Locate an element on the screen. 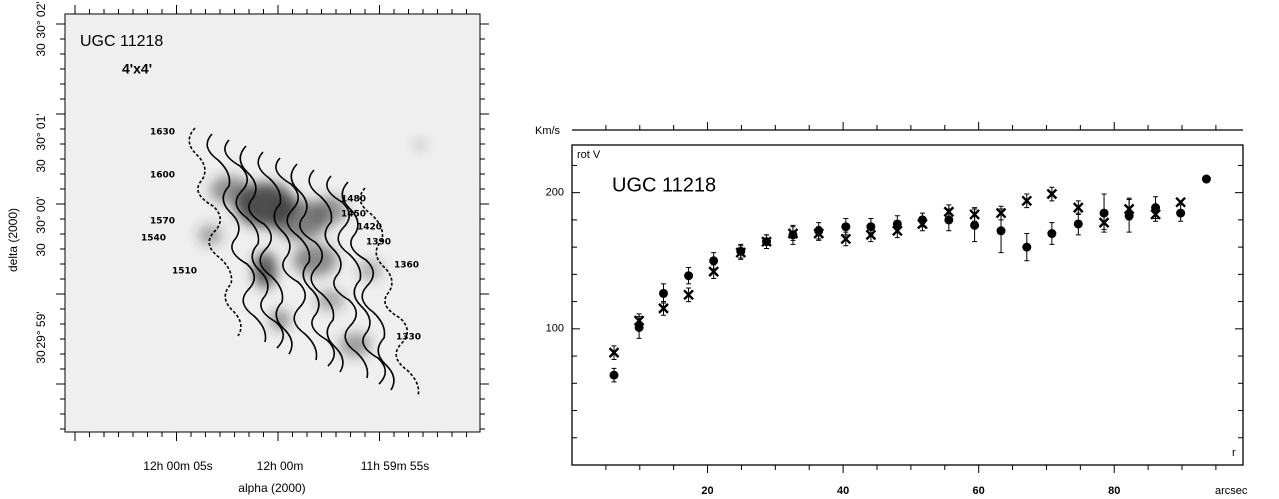 The width and height of the screenshot is (1279, 499). contour-label: 1450 is located at coordinates (353, 215).